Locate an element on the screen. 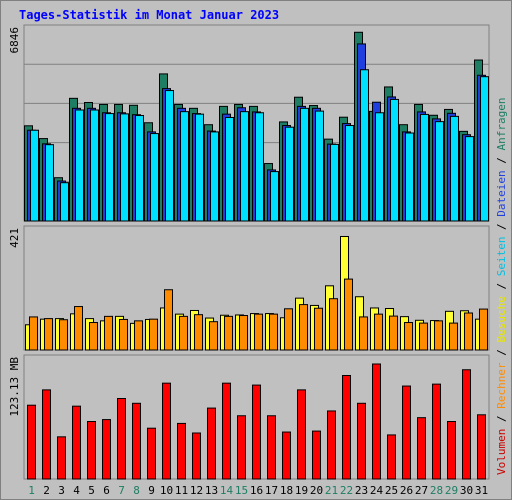 The image size is (512, 500). x-tick-label: 29 is located at coordinates (451, 490).